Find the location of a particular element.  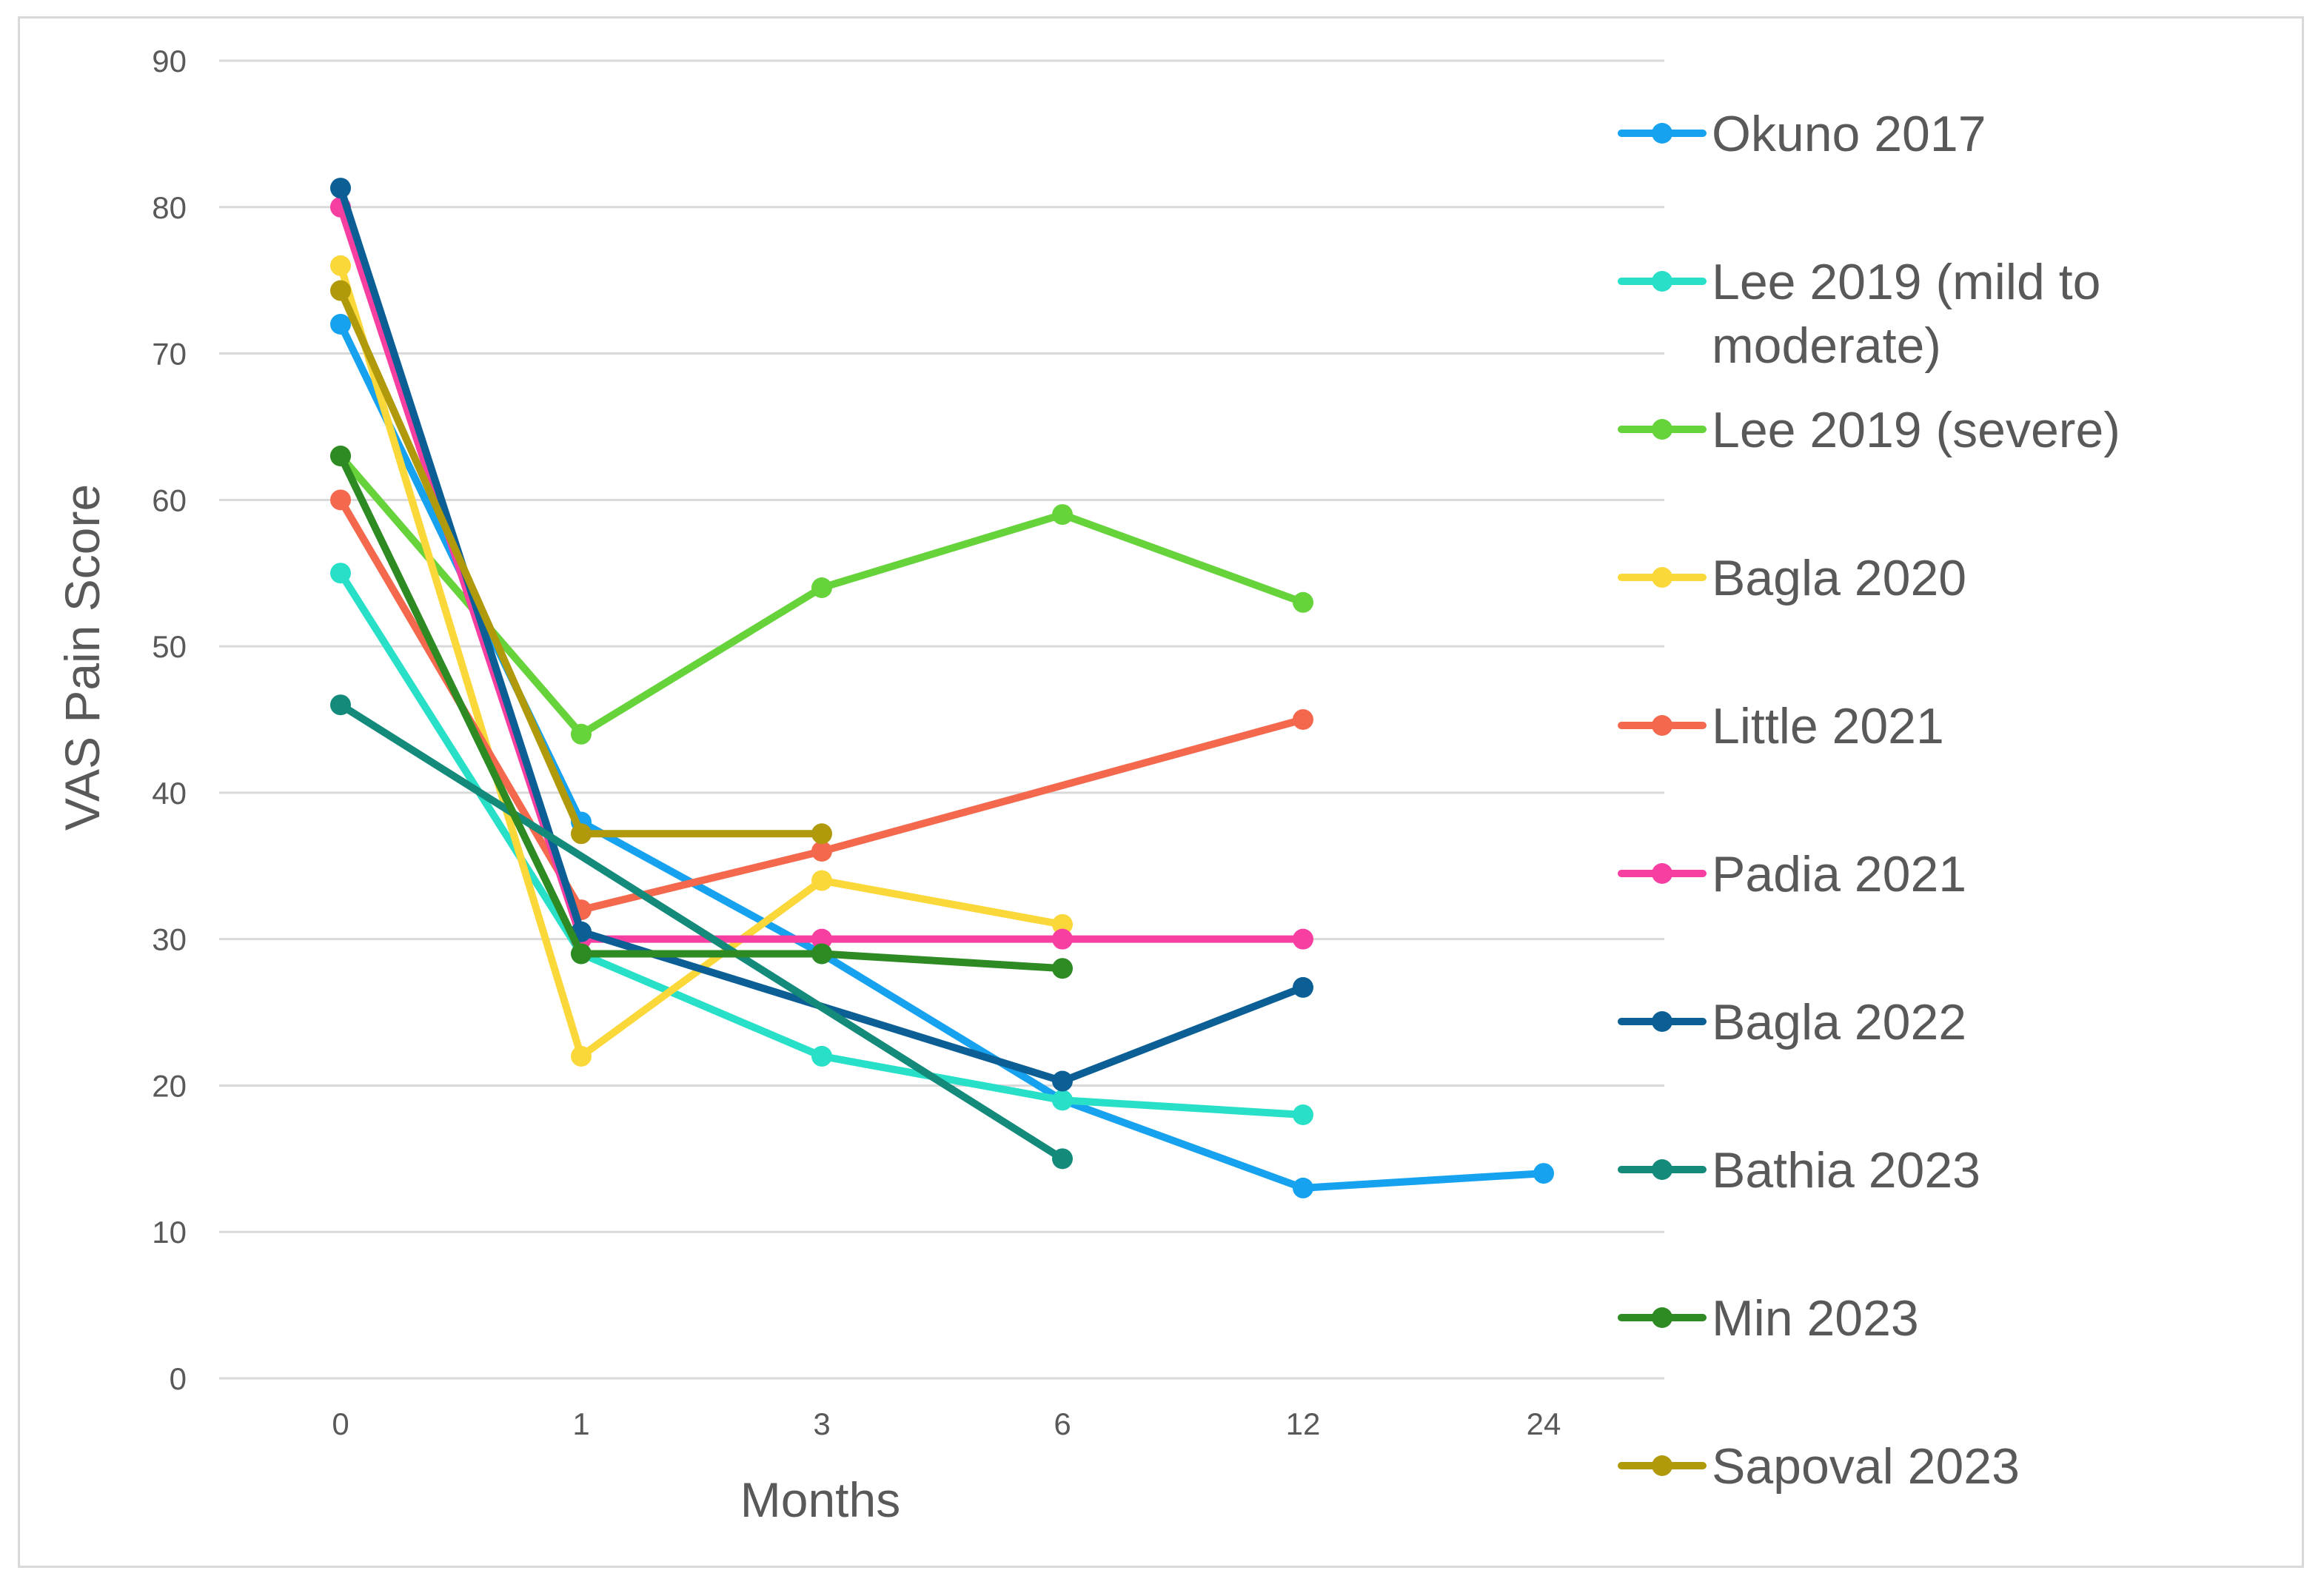

x-tick-label: 12 is located at coordinates (1304, 1424).